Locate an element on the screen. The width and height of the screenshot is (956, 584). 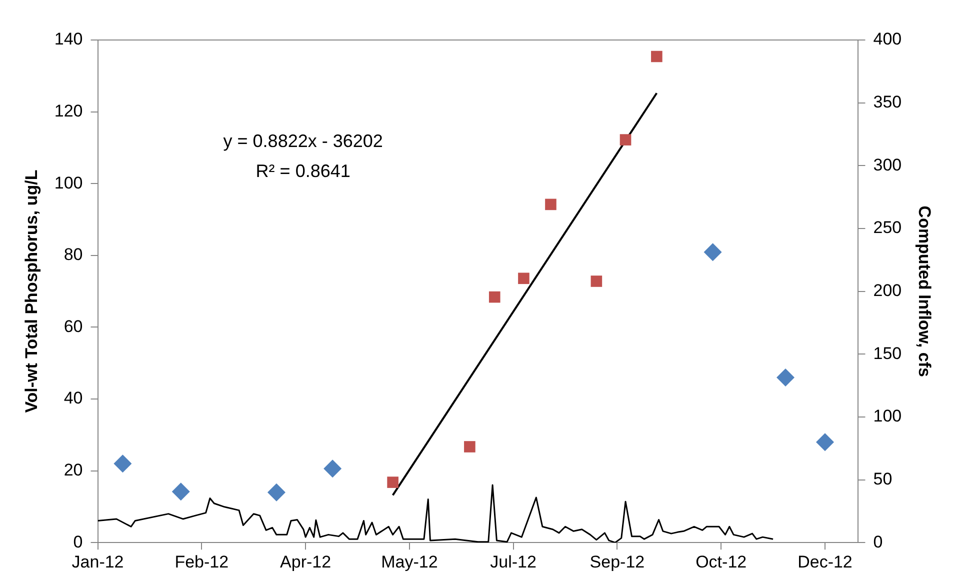
x-tick-label: Oct-12 is located at coordinates (721, 562).